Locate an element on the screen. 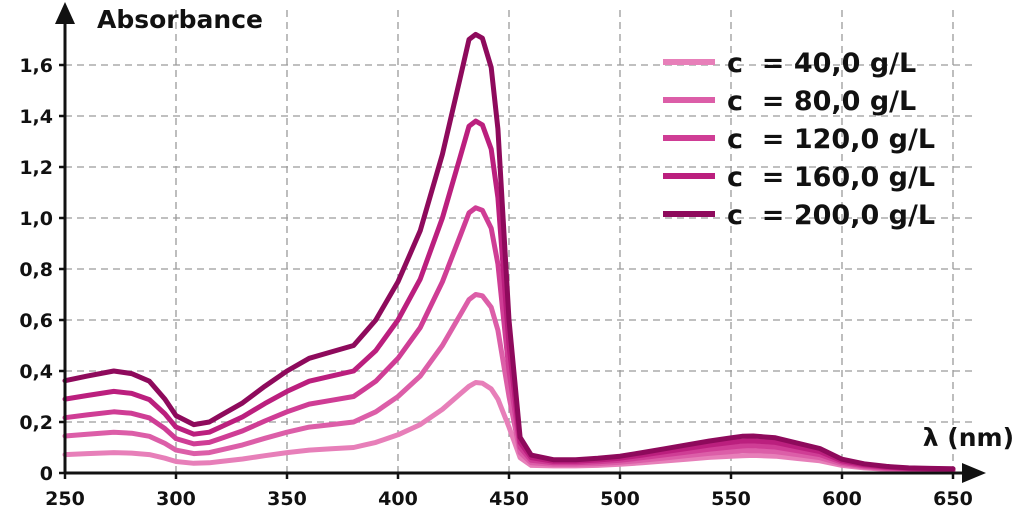 This screenshot has height=510, width=1020. legend-label-5: c = 200,0 g/L is located at coordinates (831, 215).